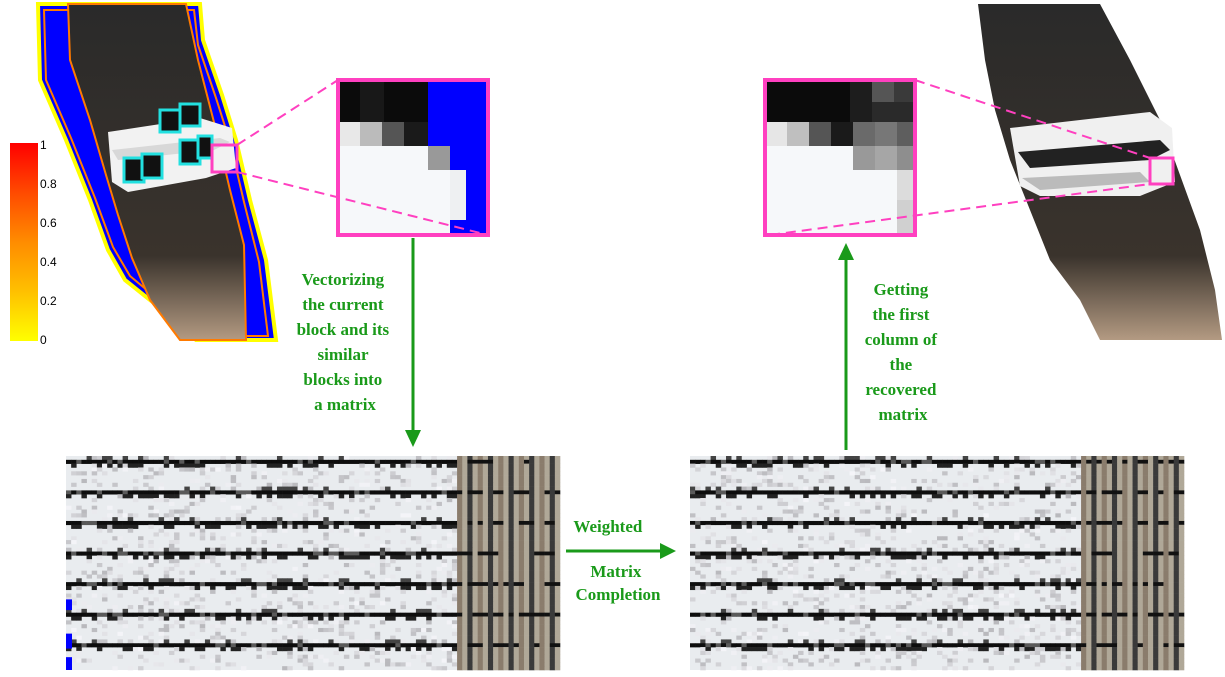  What do you see at coordinates (48, 184) in the screenshot?
I see `colorbar-tick-label: 0.8` at bounding box center [48, 184].